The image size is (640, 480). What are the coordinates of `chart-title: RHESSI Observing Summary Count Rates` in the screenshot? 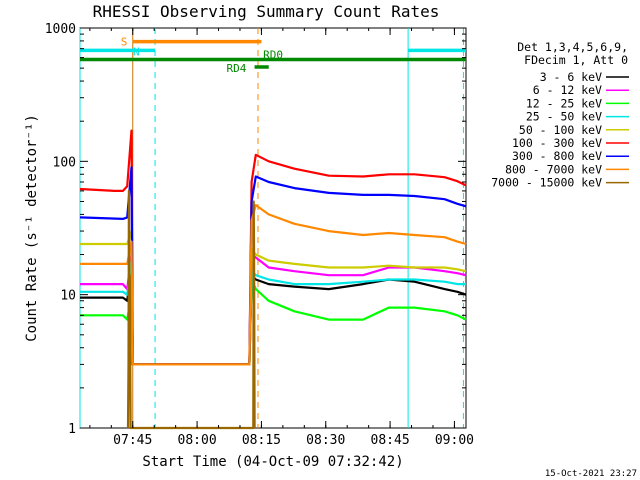 It's located at (266, 11).